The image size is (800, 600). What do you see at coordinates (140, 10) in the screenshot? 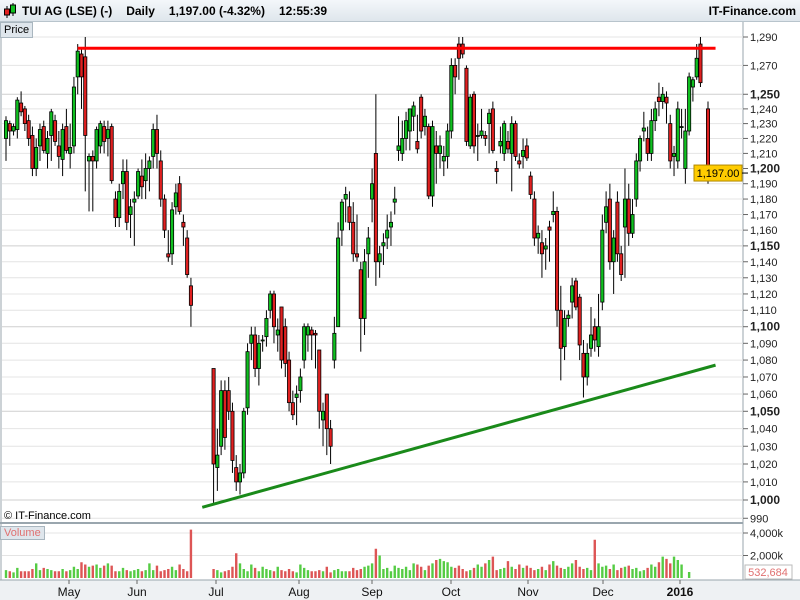
I see `period: Daily` at bounding box center [140, 10].